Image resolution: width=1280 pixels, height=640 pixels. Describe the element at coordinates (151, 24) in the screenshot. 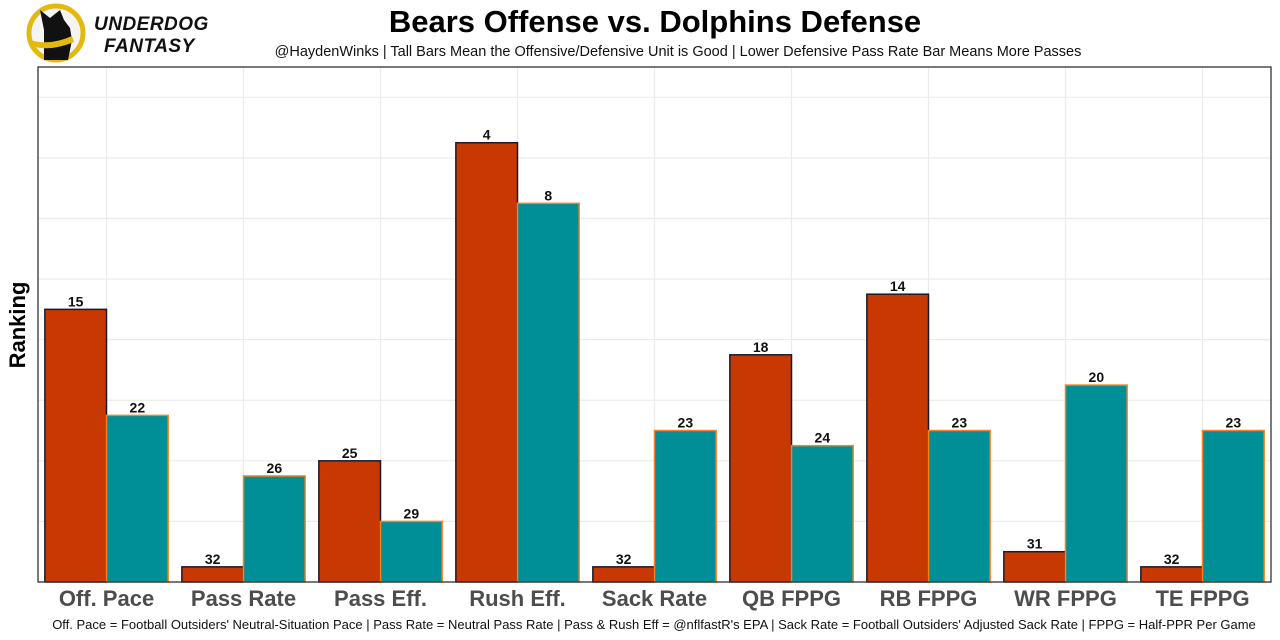

I see `logo-text-underdog: UNDERDOG` at that location.